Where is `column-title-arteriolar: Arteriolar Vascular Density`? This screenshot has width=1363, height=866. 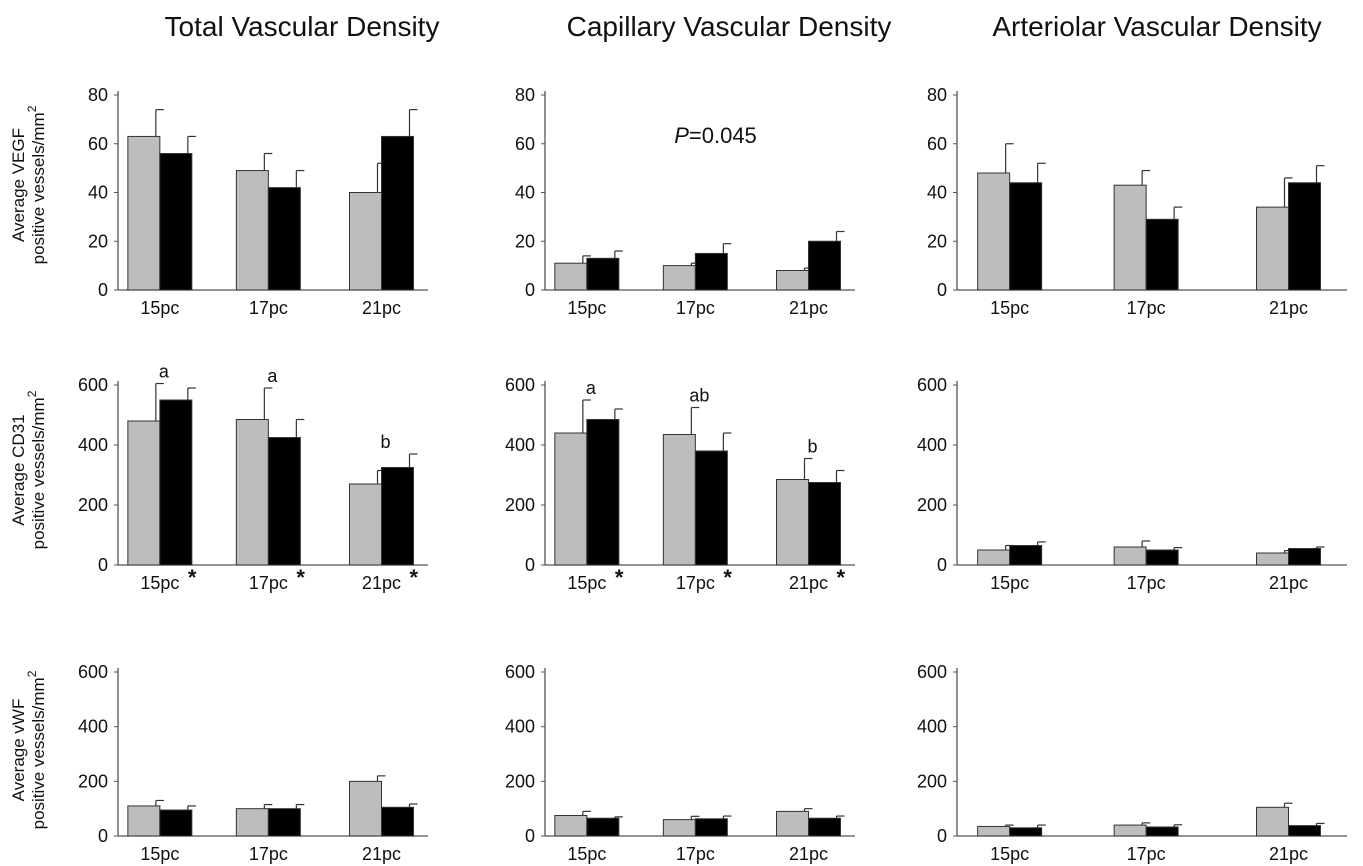 column-title-arteriolar: Arteriolar Vascular Density is located at coordinates (1156, 26).